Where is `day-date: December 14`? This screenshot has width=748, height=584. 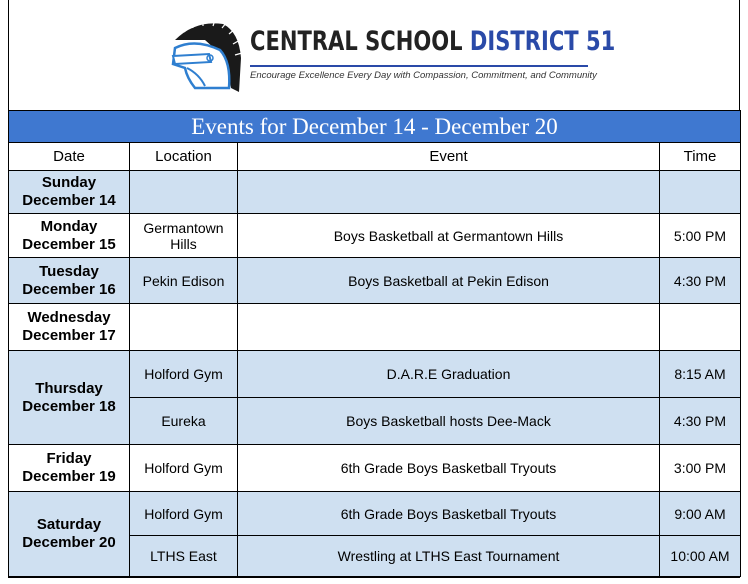
day-date: December 14 is located at coordinates (69, 200).